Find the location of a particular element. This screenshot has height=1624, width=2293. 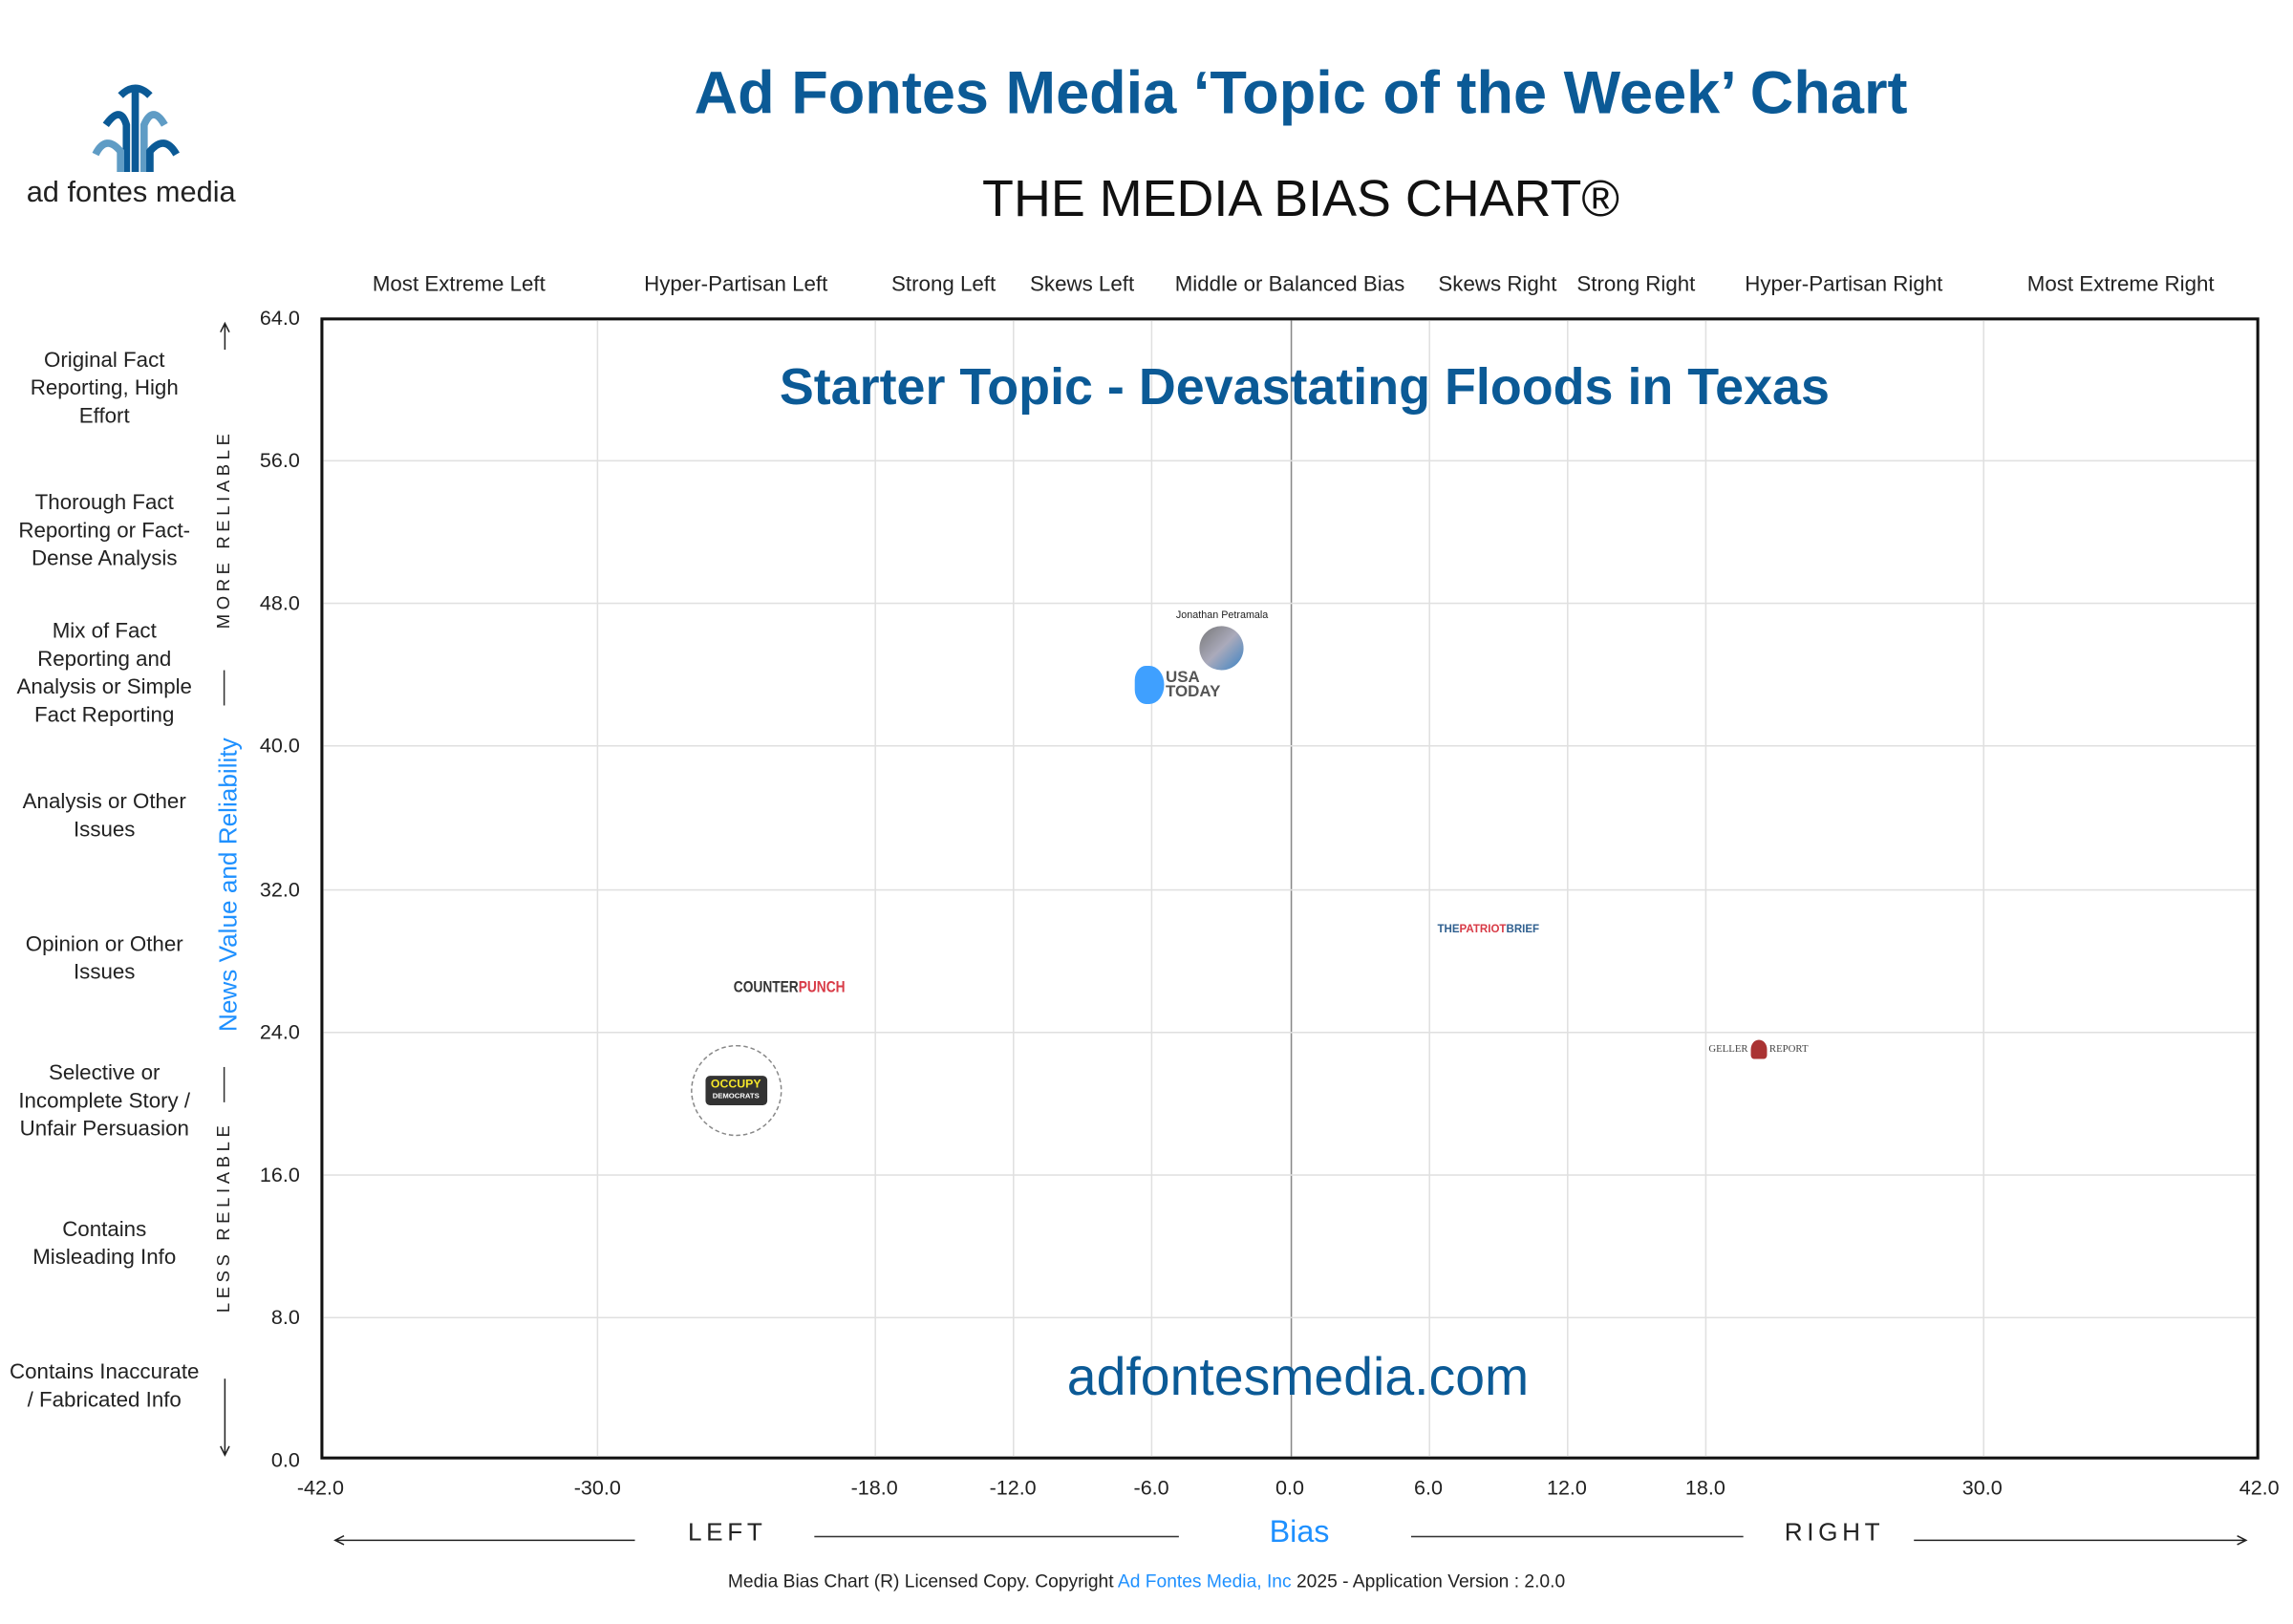

occupy-logo: OCCUPY DEMOCRATS is located at coordinates (735, 1090).